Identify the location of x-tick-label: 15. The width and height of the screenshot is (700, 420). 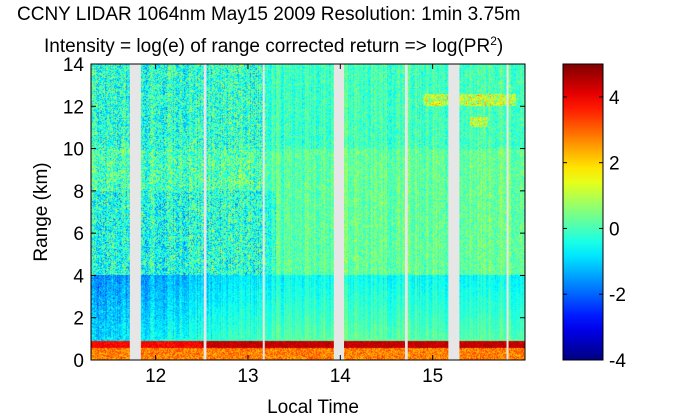
(432, 376).